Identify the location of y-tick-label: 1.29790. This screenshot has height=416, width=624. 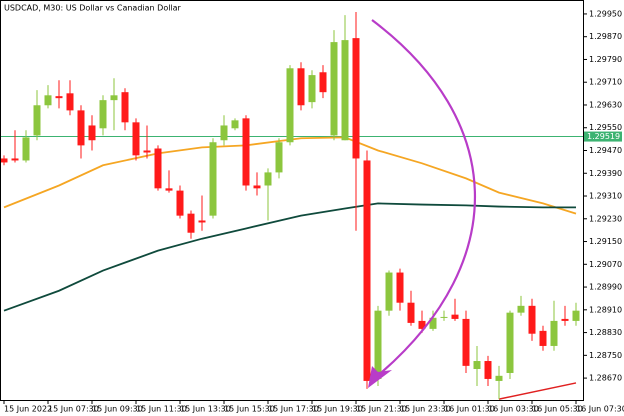
(605, 59).